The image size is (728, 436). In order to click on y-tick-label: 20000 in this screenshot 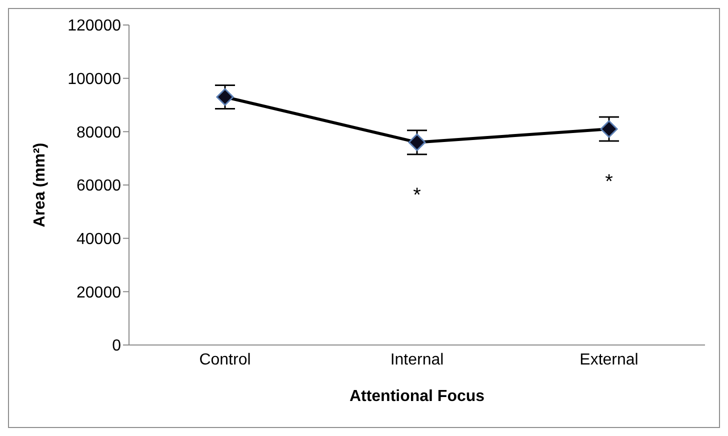, I will do `click(99, 293)`.